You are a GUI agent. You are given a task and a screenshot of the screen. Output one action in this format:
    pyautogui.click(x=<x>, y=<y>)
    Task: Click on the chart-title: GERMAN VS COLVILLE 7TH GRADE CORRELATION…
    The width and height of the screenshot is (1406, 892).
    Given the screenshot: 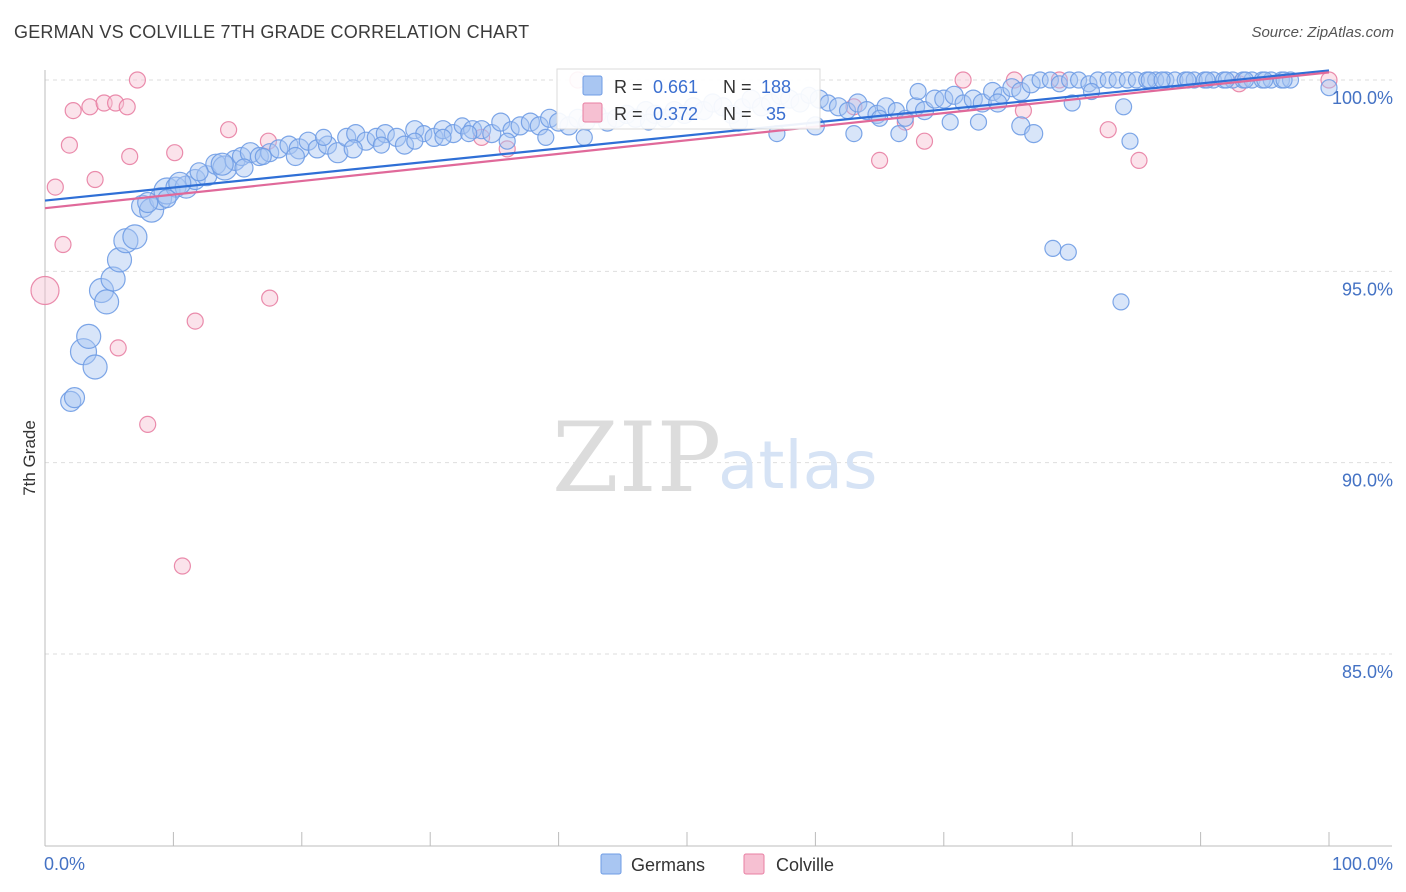 What is the action you would take?
    pyautogui.click(x=272, y=32)
    